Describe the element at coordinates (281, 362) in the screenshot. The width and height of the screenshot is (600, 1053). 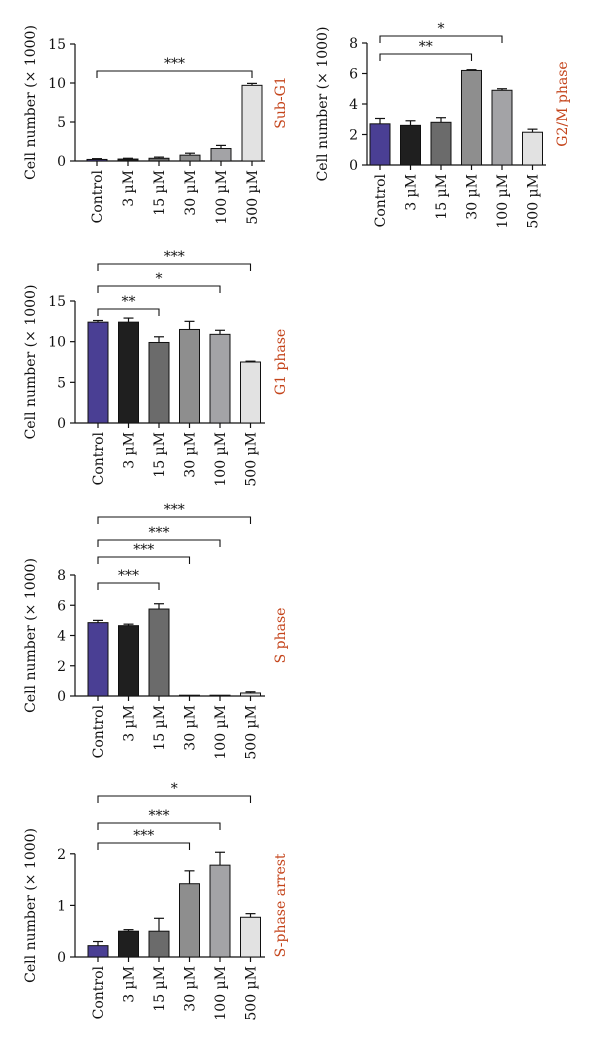
I see `phase-label: G1 phase` at that location.